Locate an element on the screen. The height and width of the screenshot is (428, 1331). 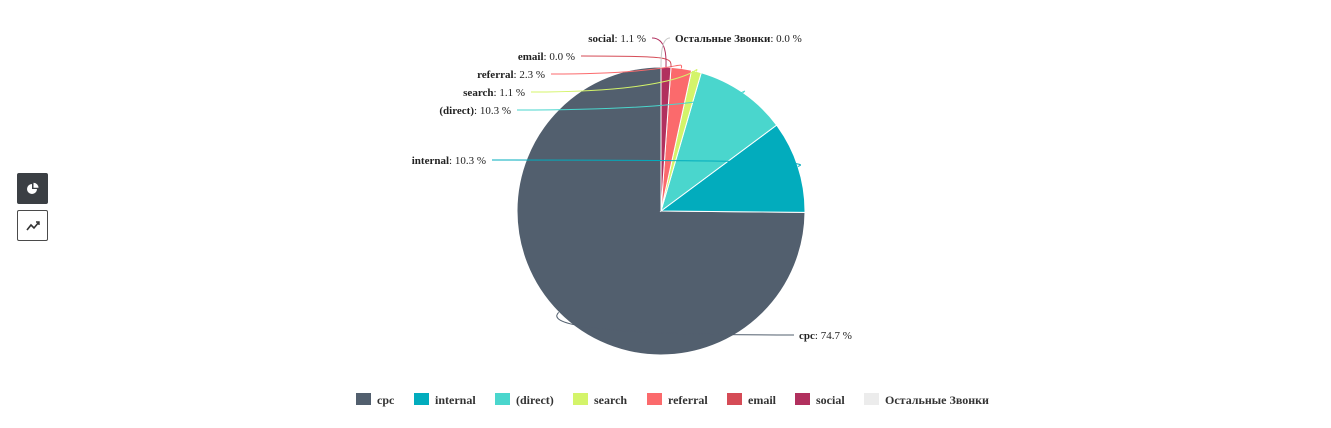
legend-label: Остальные Звонки is located at coordinates (937, 400).